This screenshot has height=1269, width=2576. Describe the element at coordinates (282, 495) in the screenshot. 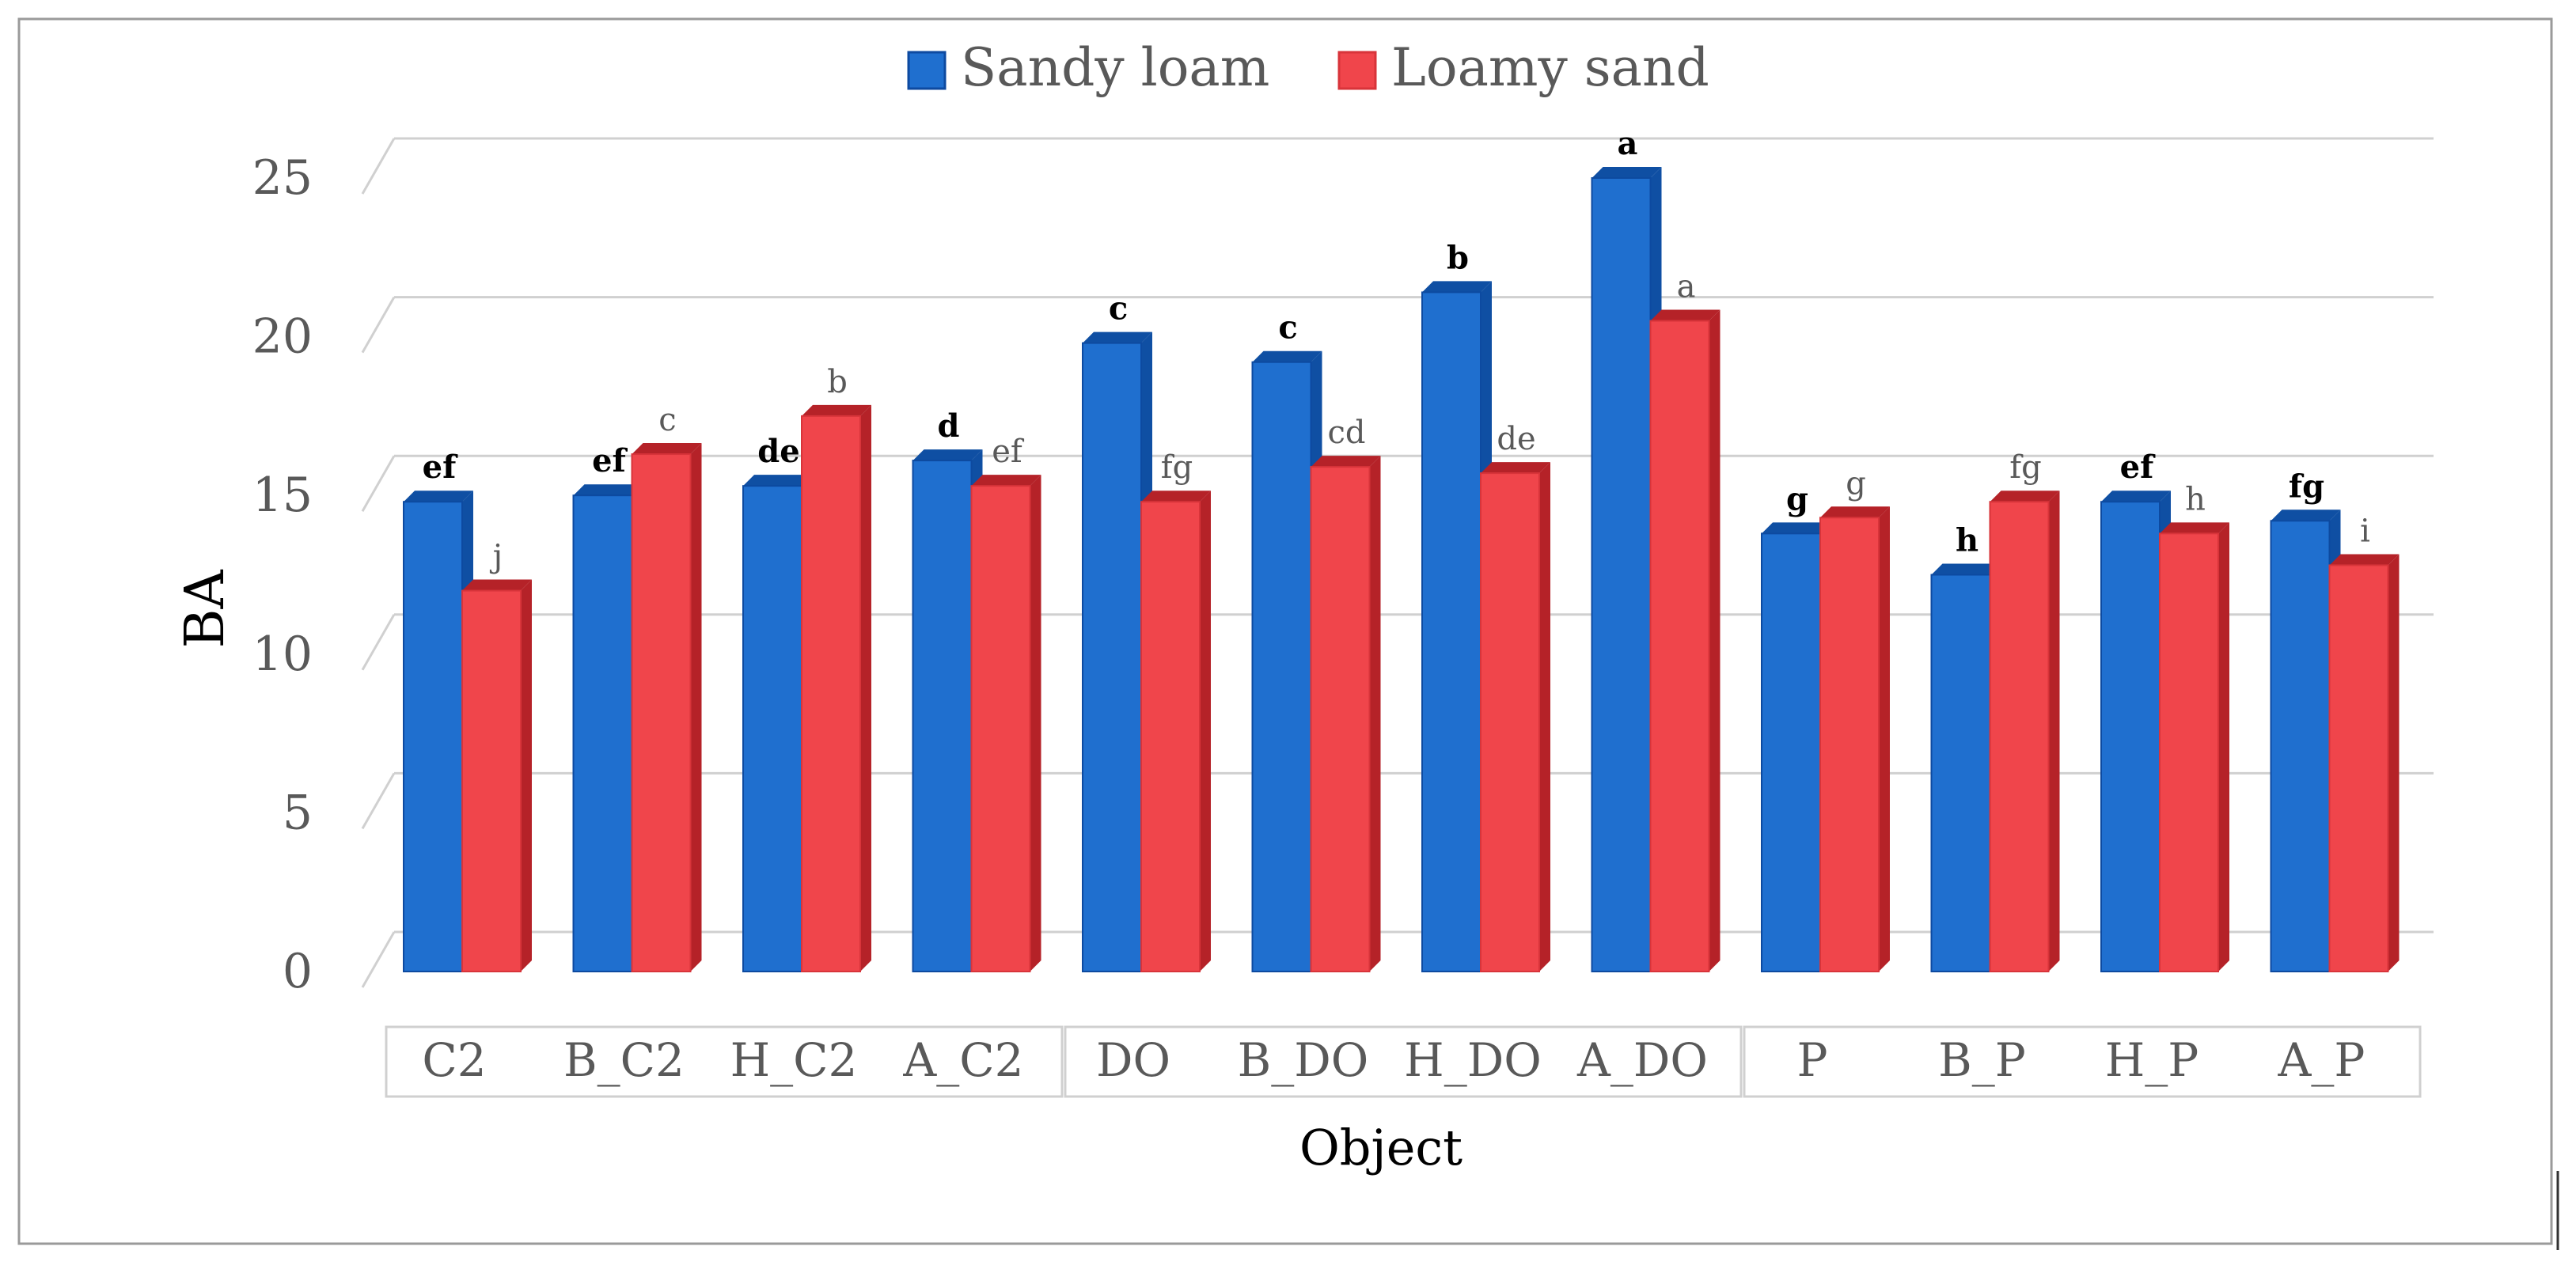

I see `y-tick-label: 15` at that location.